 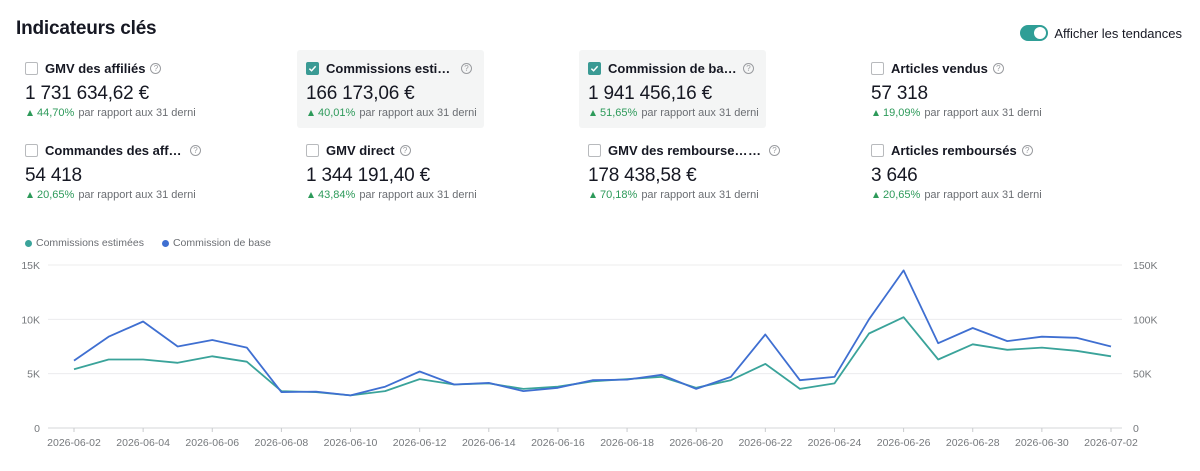 I want to click on metric-delta: 44,70% par rapport aux 31 derni, so click(x=113, y=113).